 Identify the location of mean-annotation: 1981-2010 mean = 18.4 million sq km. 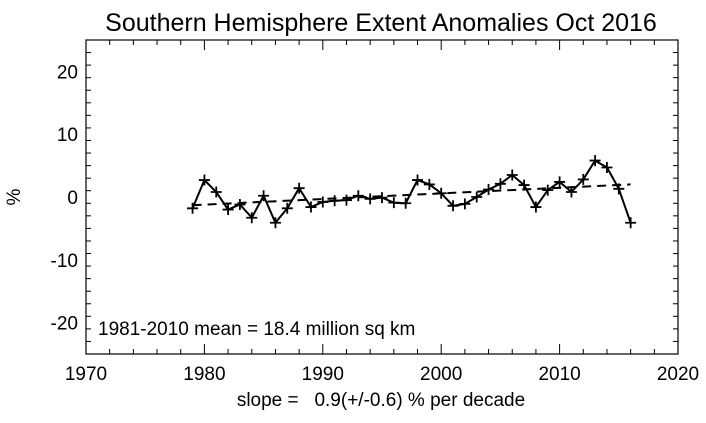
(256, 329).